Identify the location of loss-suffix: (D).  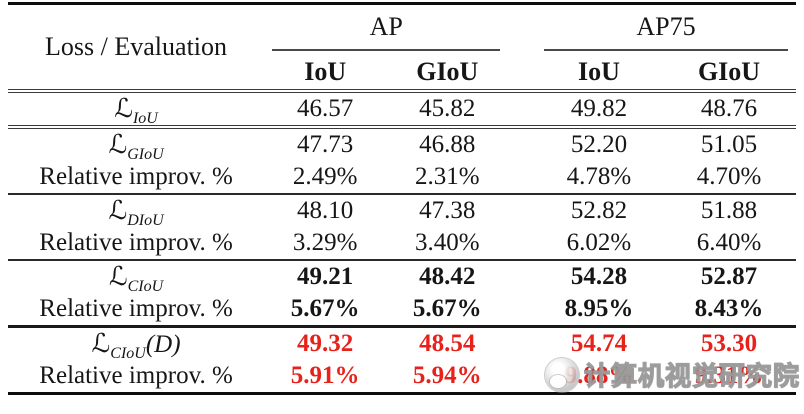
(163, 344).